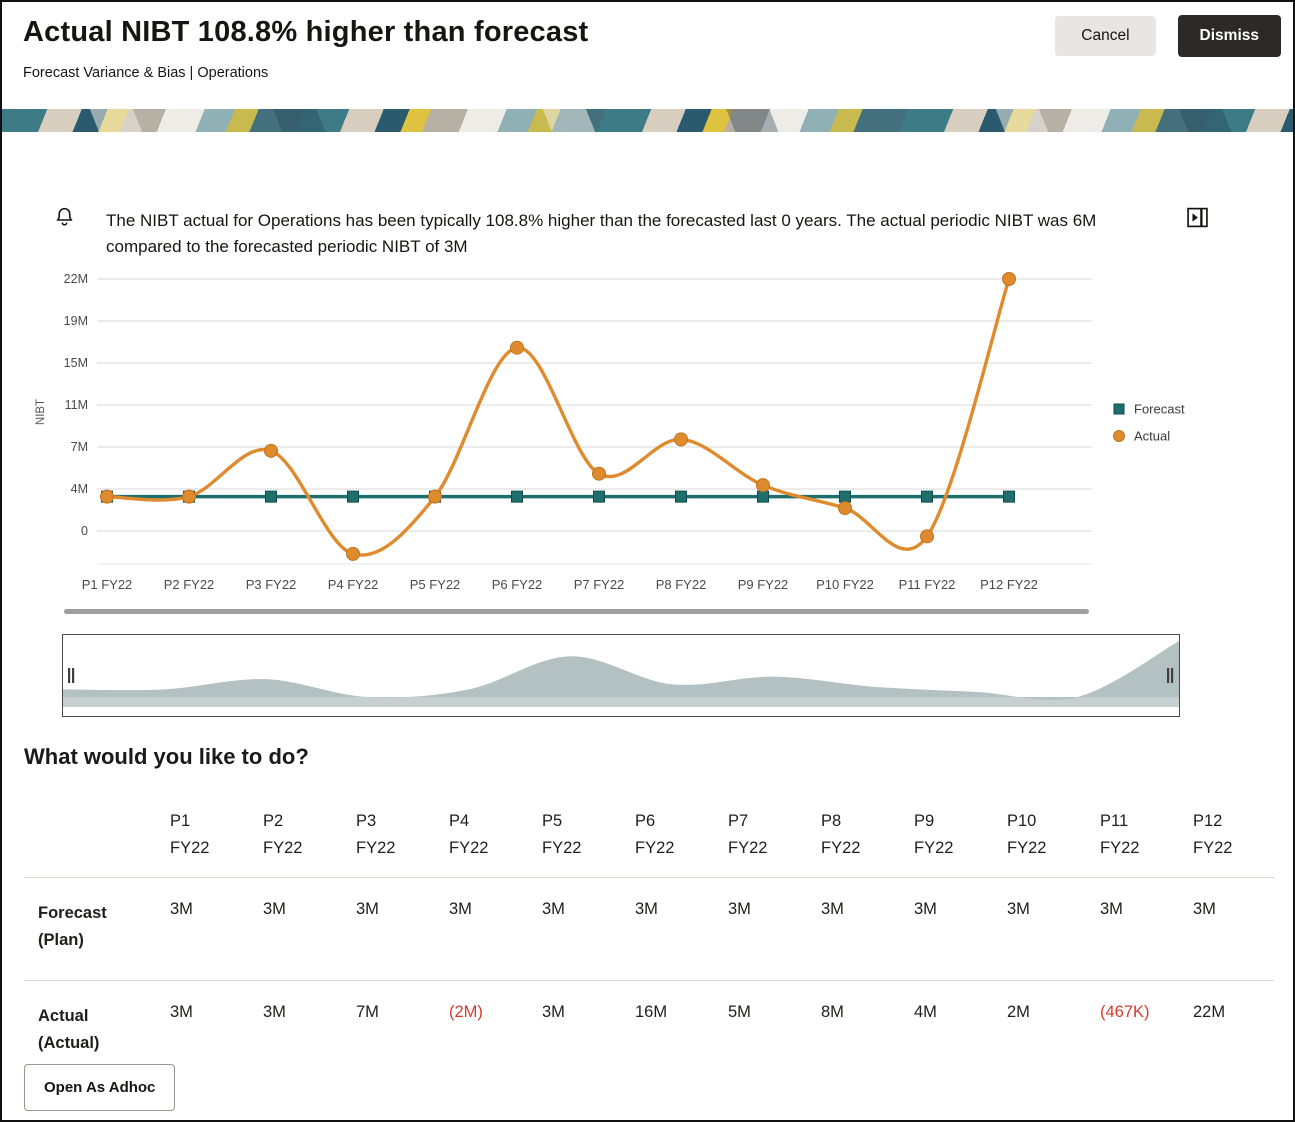 The width and height of the screenshot is (1295, 1122). What do you see at coordinates (1105, 36) in the screenshot?
I see `cancel-button: Cancel` at bounding box center [1105, 36].